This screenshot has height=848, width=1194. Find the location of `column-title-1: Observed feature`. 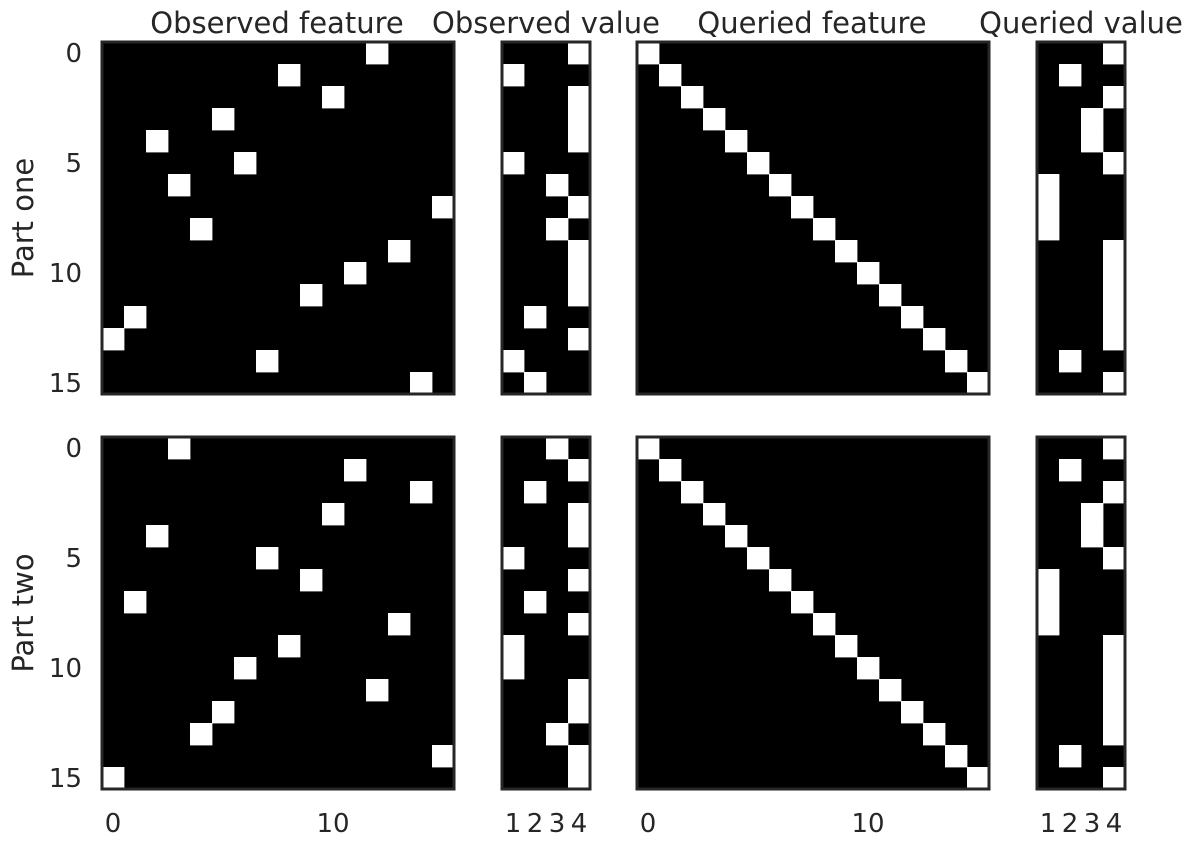

column-title-1: Observed feature is located at coordinates (276, 23).